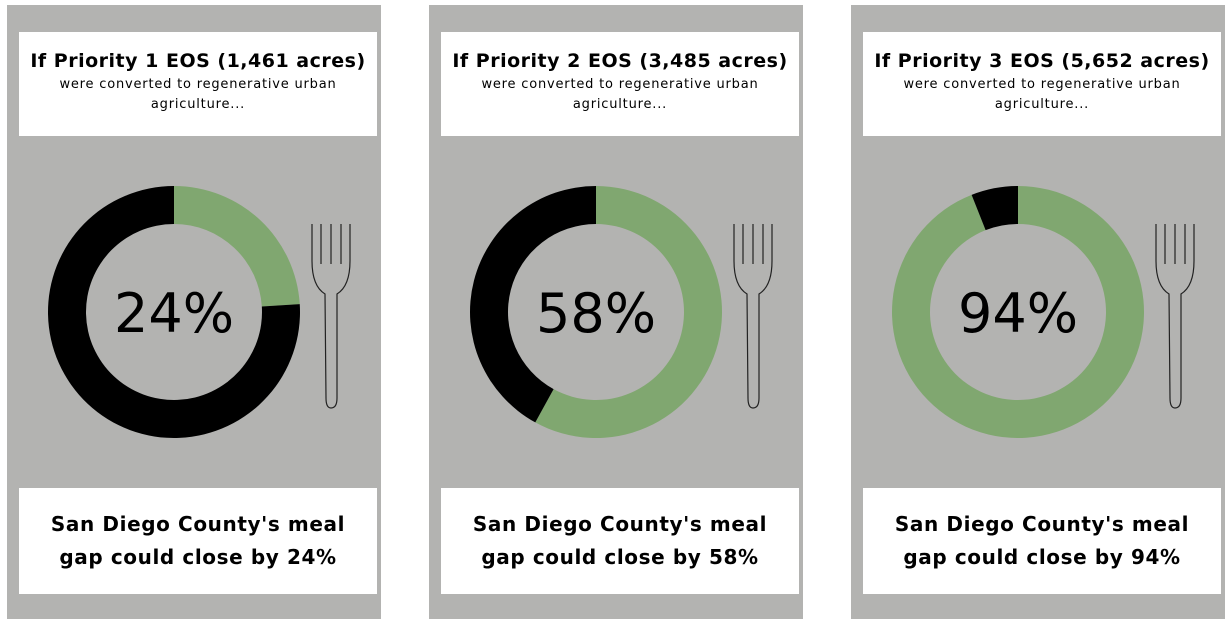  I want to click on donut-chart: 24%, so click(199, 312).